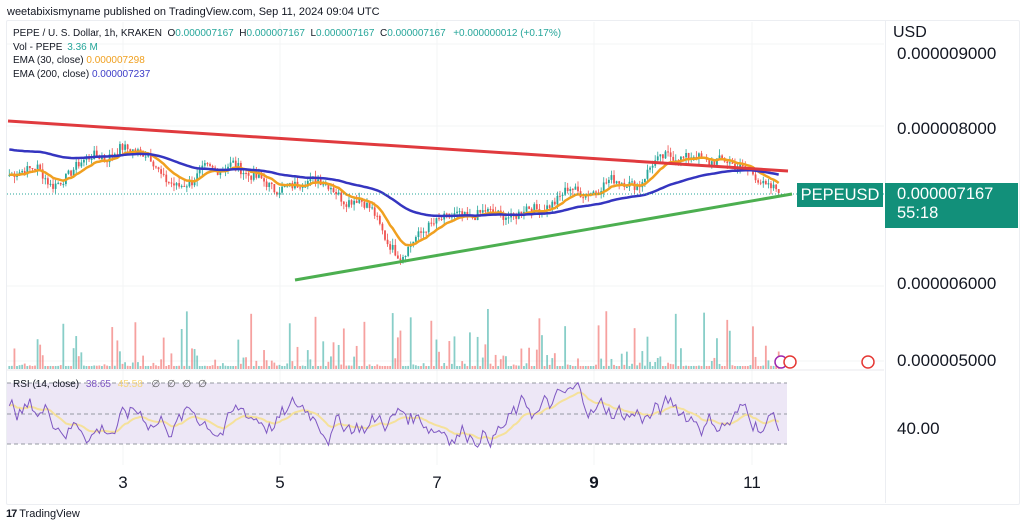 This screenshot has width=1024, height=527. Describe the element at coordinates (287, 48) in the screenshot. I see `volume-row: Vol - PEPE 3.36 M` at that location.